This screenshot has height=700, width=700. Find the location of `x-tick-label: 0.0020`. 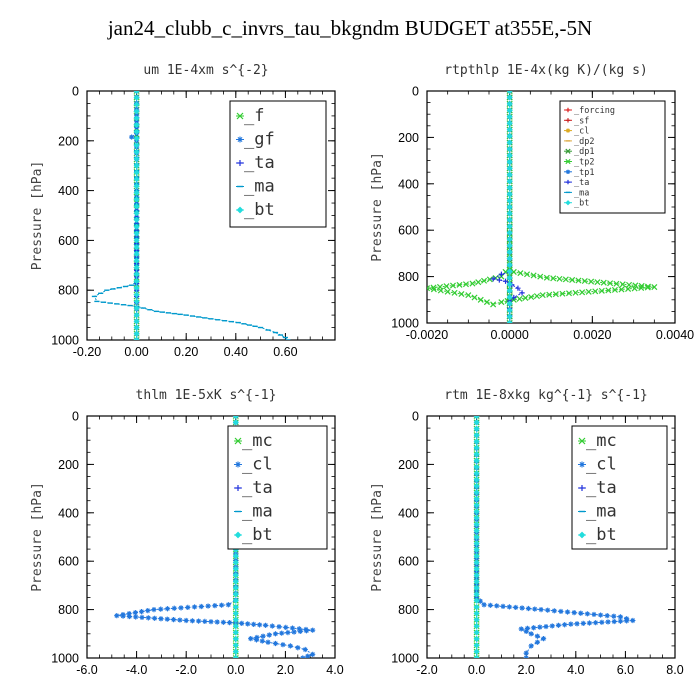

x-tick-label: 0.0020 is located at coordinates (592, 335).